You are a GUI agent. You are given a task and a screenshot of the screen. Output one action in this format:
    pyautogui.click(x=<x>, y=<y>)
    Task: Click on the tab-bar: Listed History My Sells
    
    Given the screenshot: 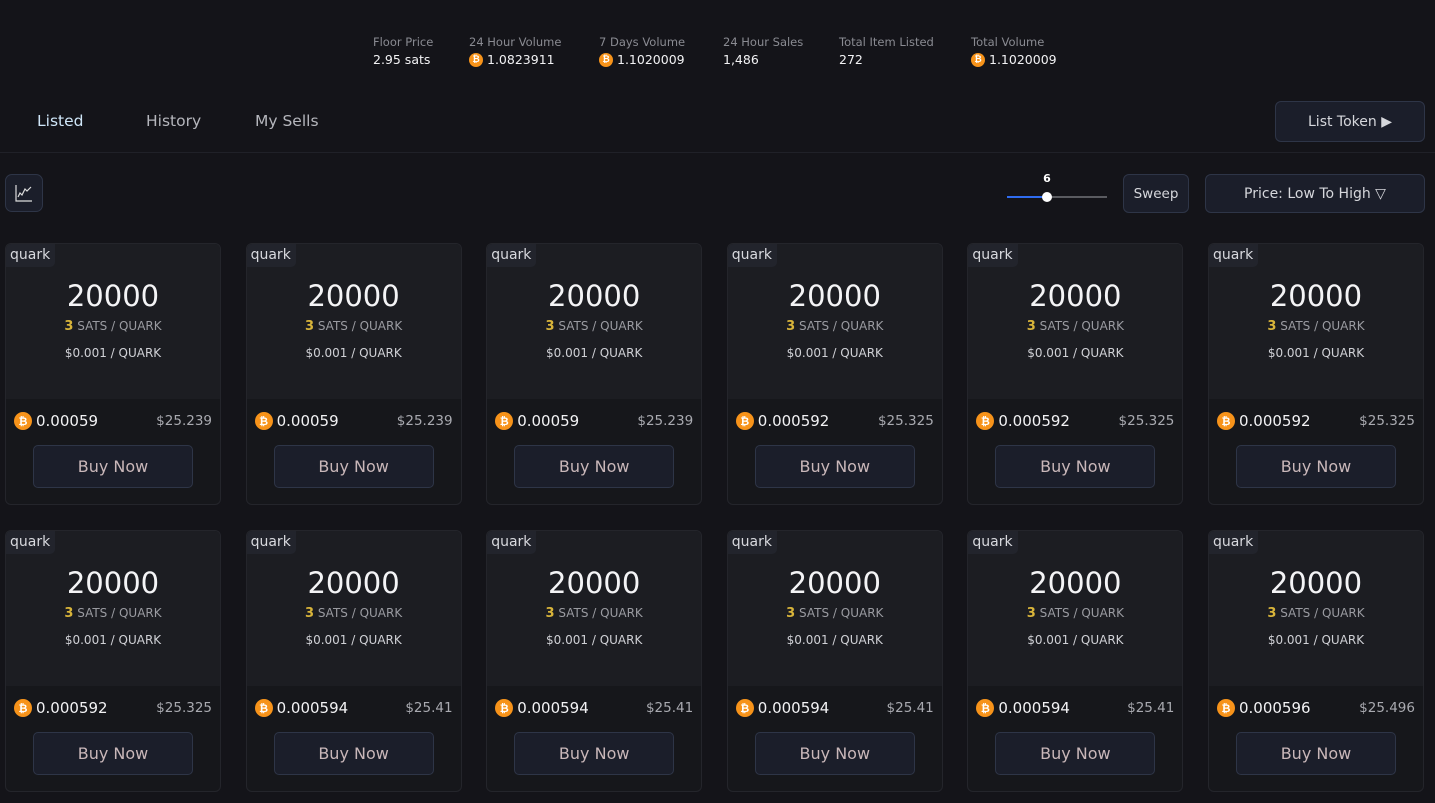 What is the action you would take?
    pyautogui.click(x=196, y=121)
    